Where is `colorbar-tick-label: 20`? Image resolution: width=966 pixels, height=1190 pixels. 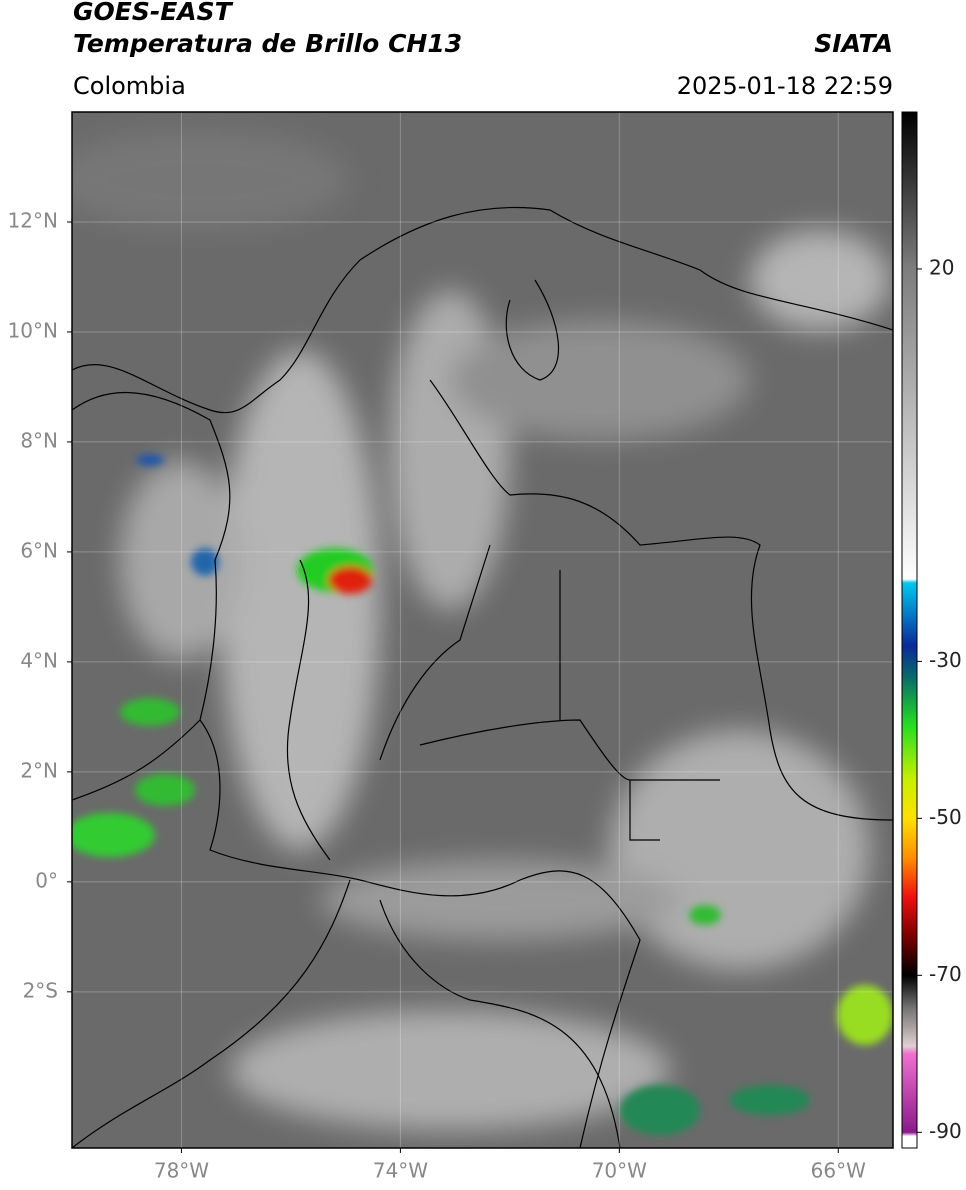
colorbar-tick-label: 20 is located at coordinates (941, 267).